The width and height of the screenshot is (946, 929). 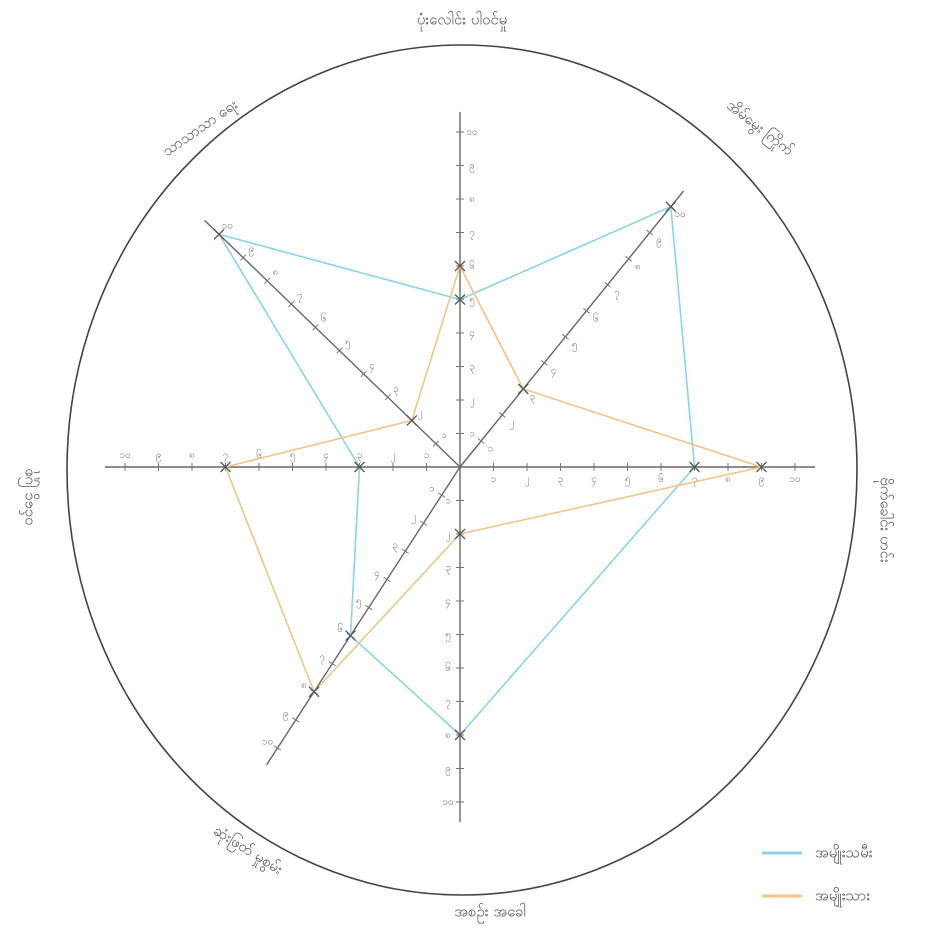 I want to click on axis-label: အိမ်မွေး ကြိုက်, so click(x=760, y=128).